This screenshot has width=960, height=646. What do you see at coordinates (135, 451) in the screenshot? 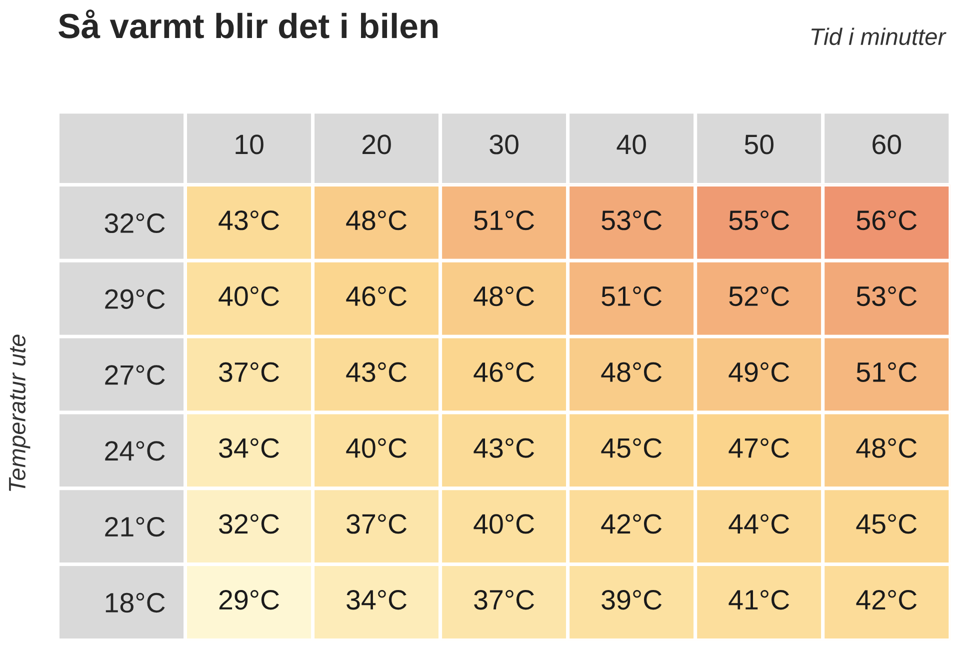
I see `y-tick-label: 24°C` at bounding box center [135, 451].